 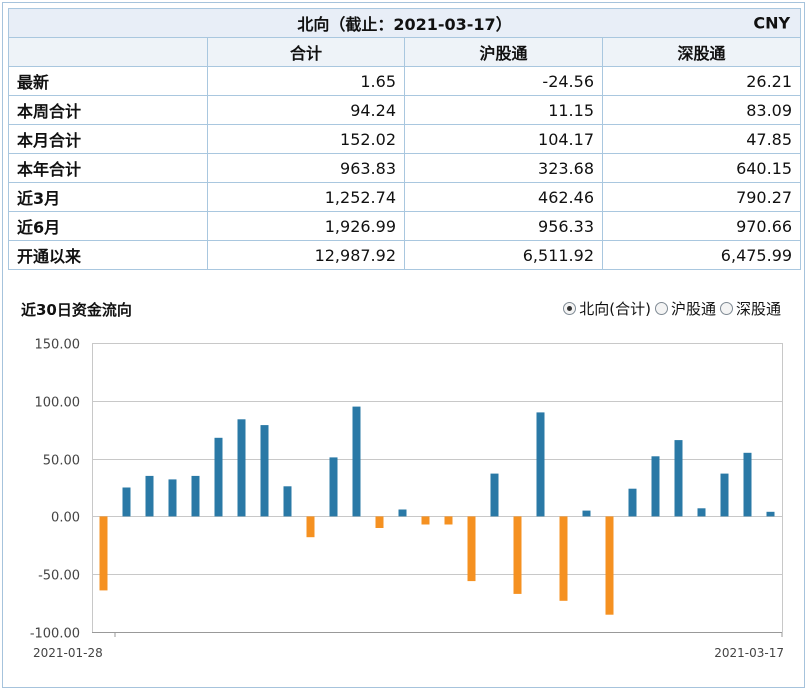 What do you see at coordinates (503, 52) in the screenshot?
I see `header-shanghai-connect: 沪股通` at bounding box center [503, 52].